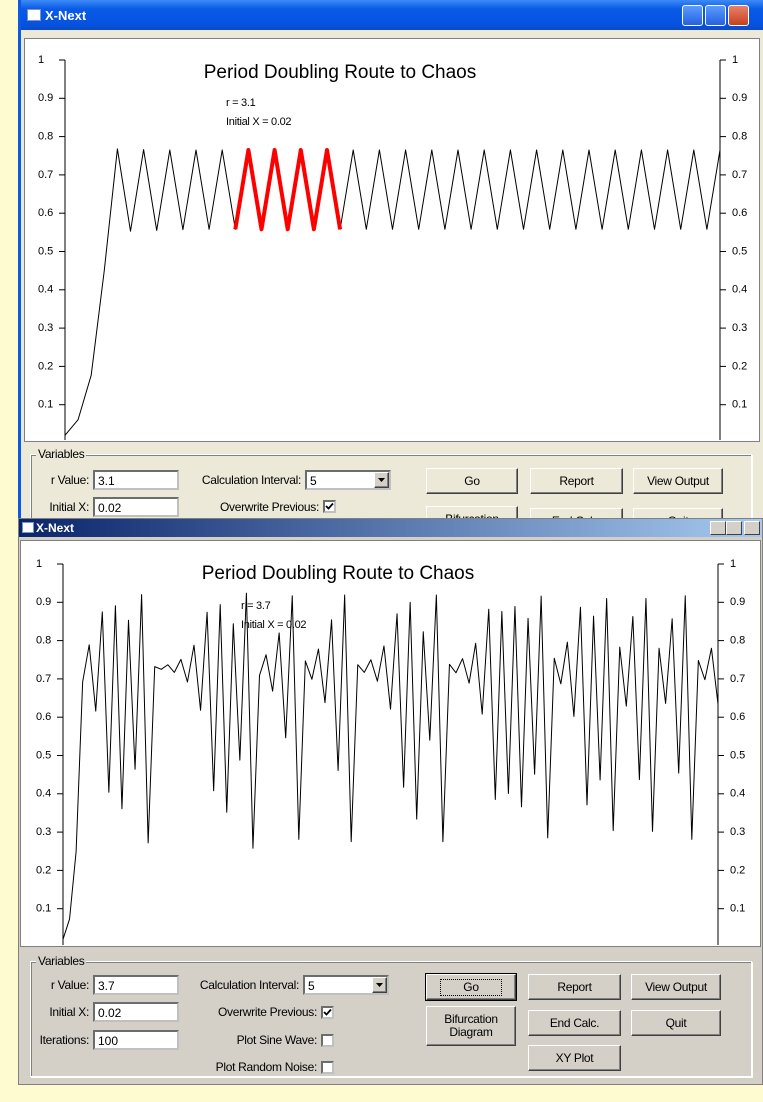 This screenshot has width=763, height=1102. What do you see at coordinates (136, 1040) in the screenshot?
I see `text-box: 100` at bounding box center [136, 1040].